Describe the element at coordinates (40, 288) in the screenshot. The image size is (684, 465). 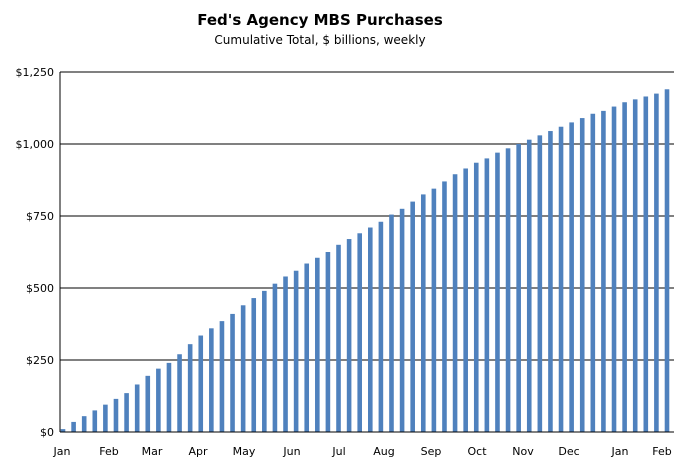
I see `y-tick-label: $500` at that location.